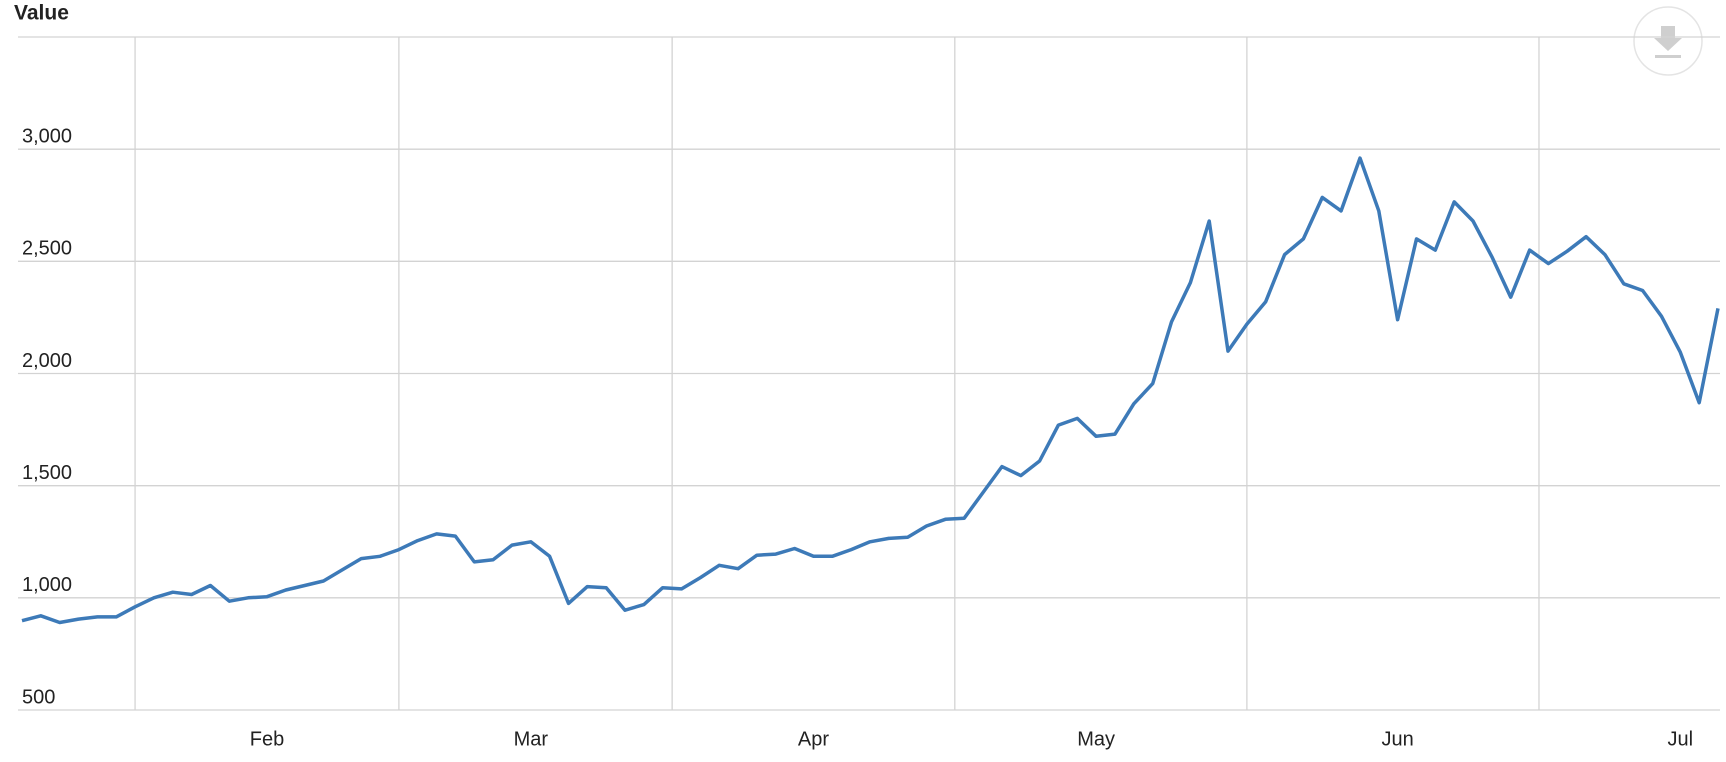 The width and height of the screenshot is (1726, 762). I want to click on y-tick-label: 3,000, so click(47, 136).